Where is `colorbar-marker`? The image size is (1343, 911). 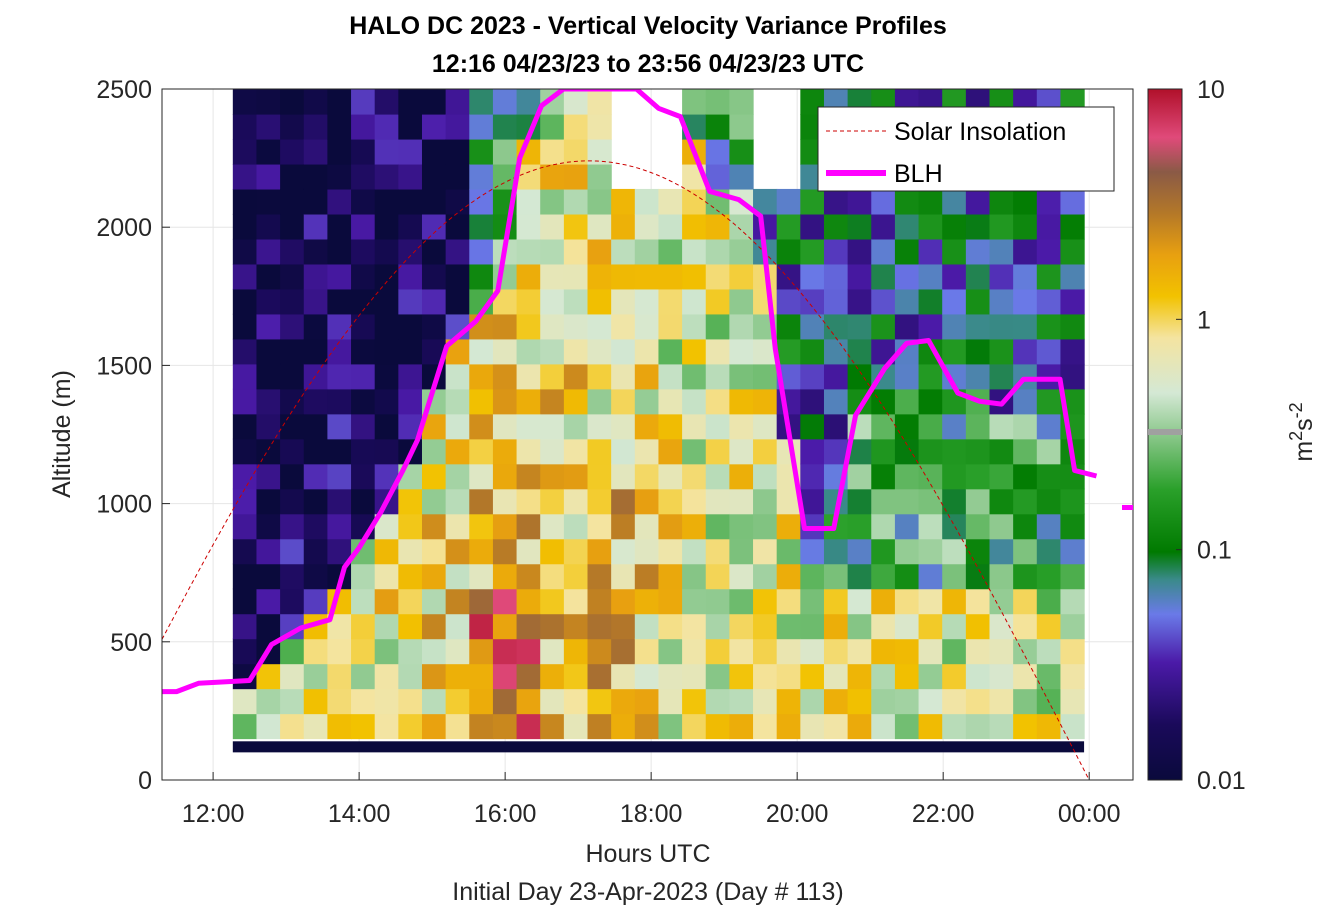 colorbar-marker is located at coordinates (1165, 432).